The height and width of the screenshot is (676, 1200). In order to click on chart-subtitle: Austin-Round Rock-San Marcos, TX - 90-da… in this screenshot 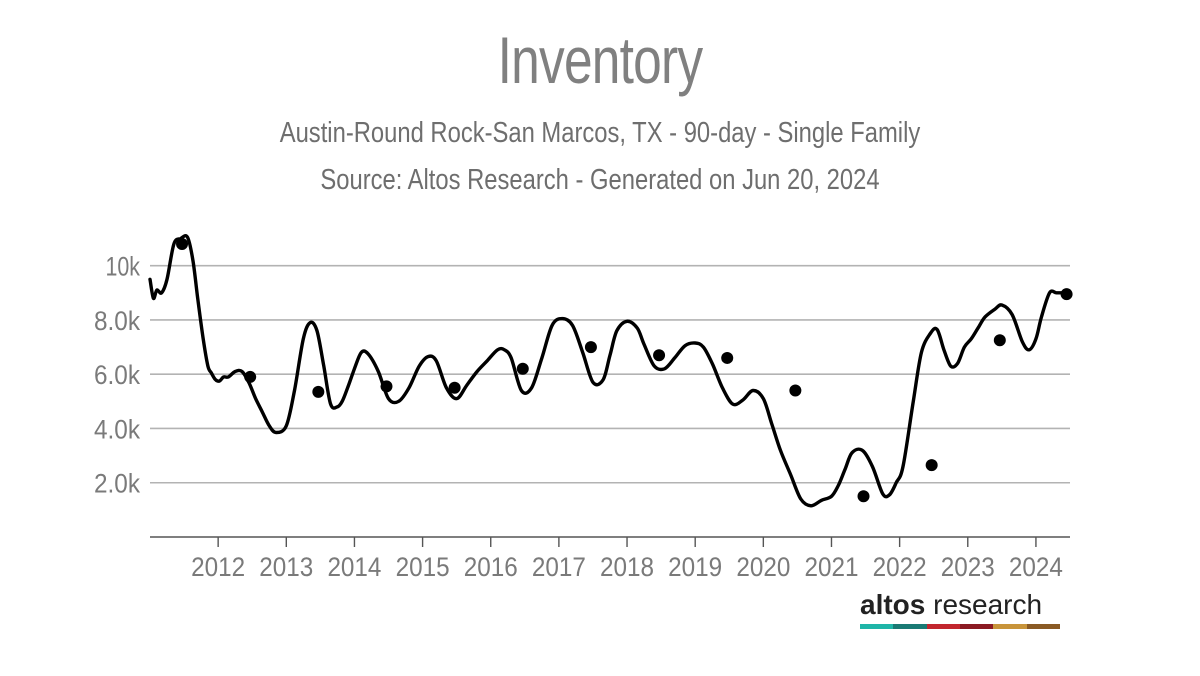, I will do `click(600, 133)`.